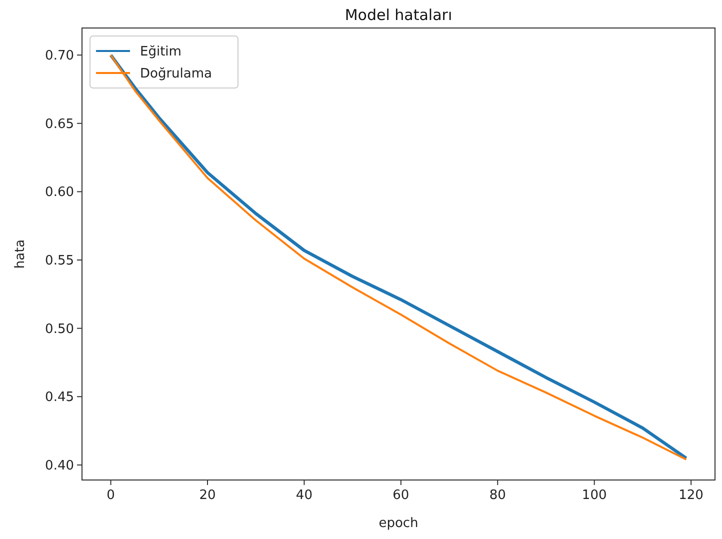 The height and width of the screenshot is (539, 722). What do you see at coordinates (401, 495) in the screenshot?
I see `x-tick-label: 60` at bounding box center [401, 495].